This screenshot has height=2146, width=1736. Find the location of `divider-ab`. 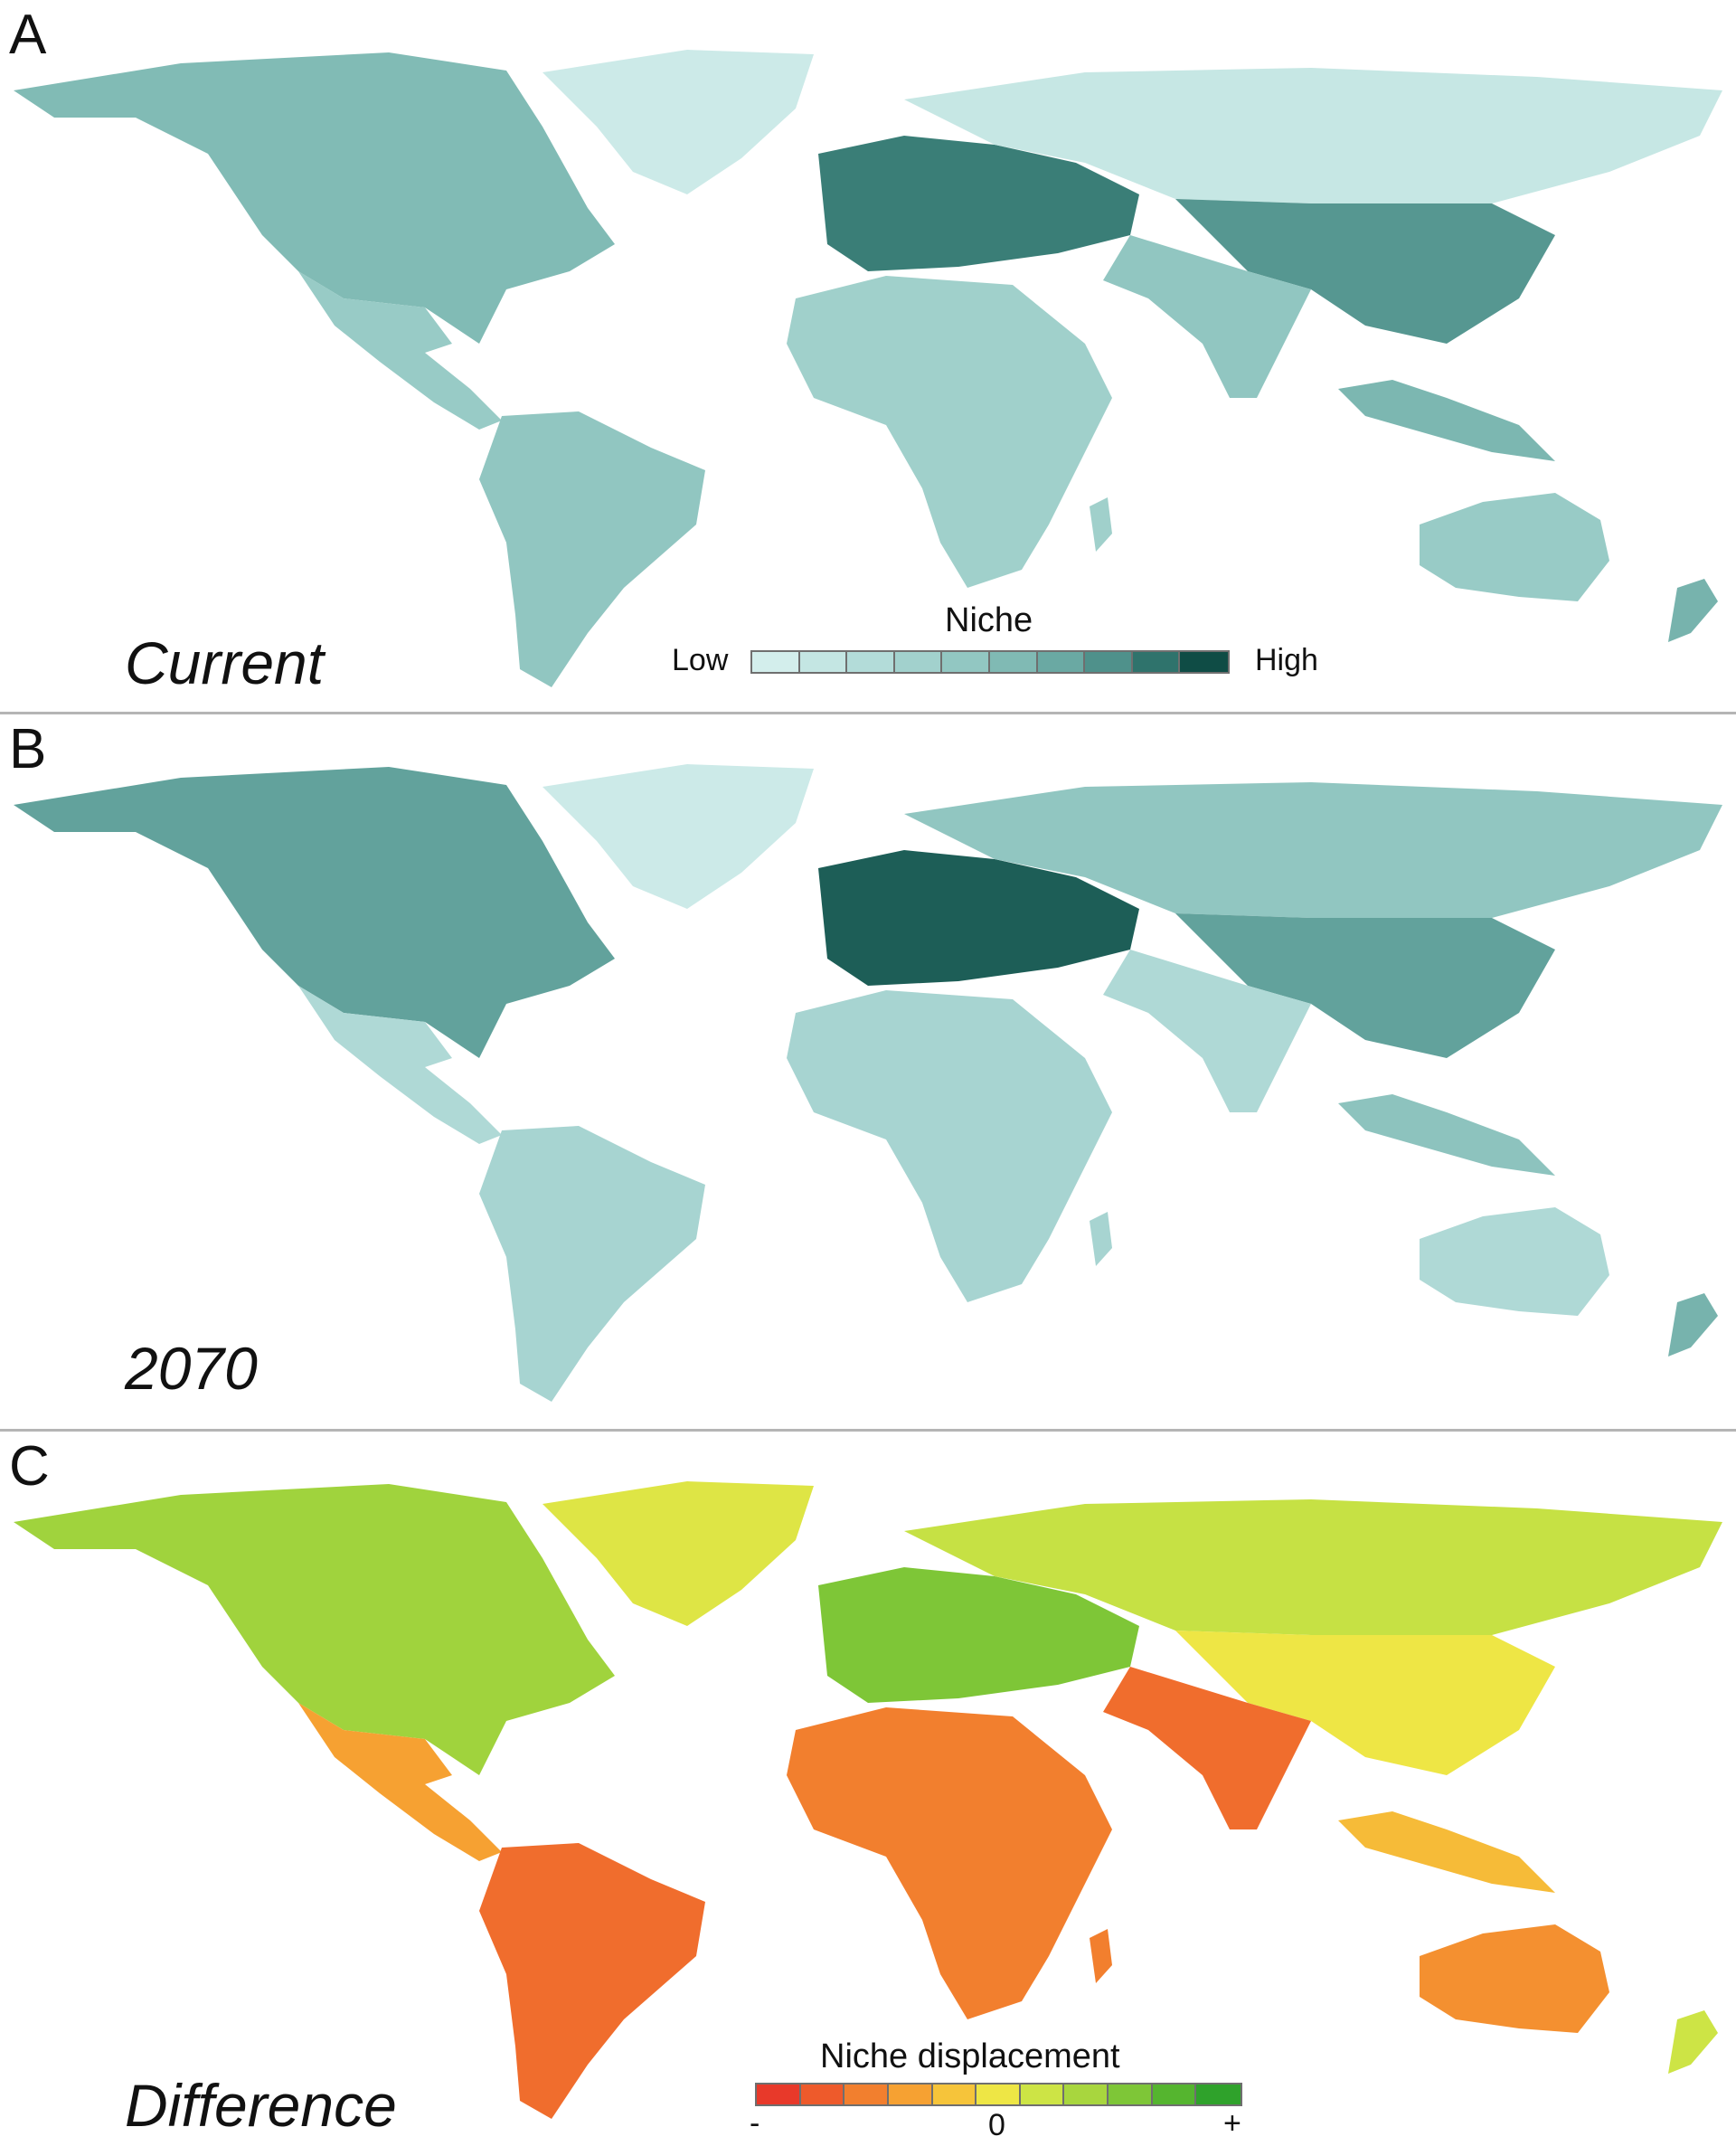

divider-ab is located at coordinates (868, 713).